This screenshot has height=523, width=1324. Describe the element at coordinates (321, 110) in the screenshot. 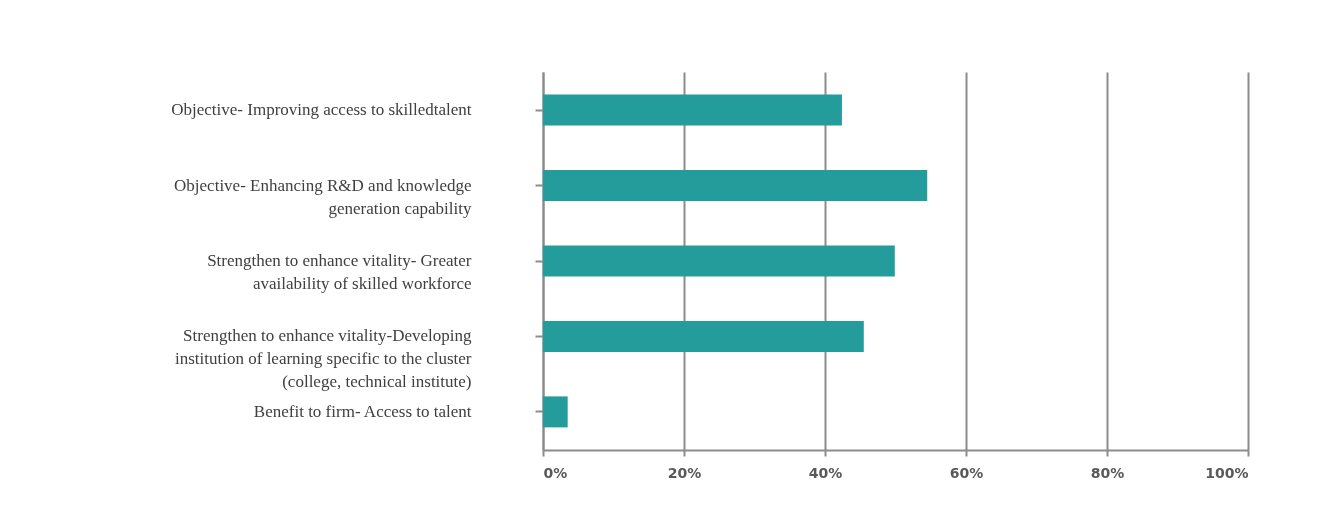

I see `y-tick-label: Objective- Improving access to skilledtalent` at that location.